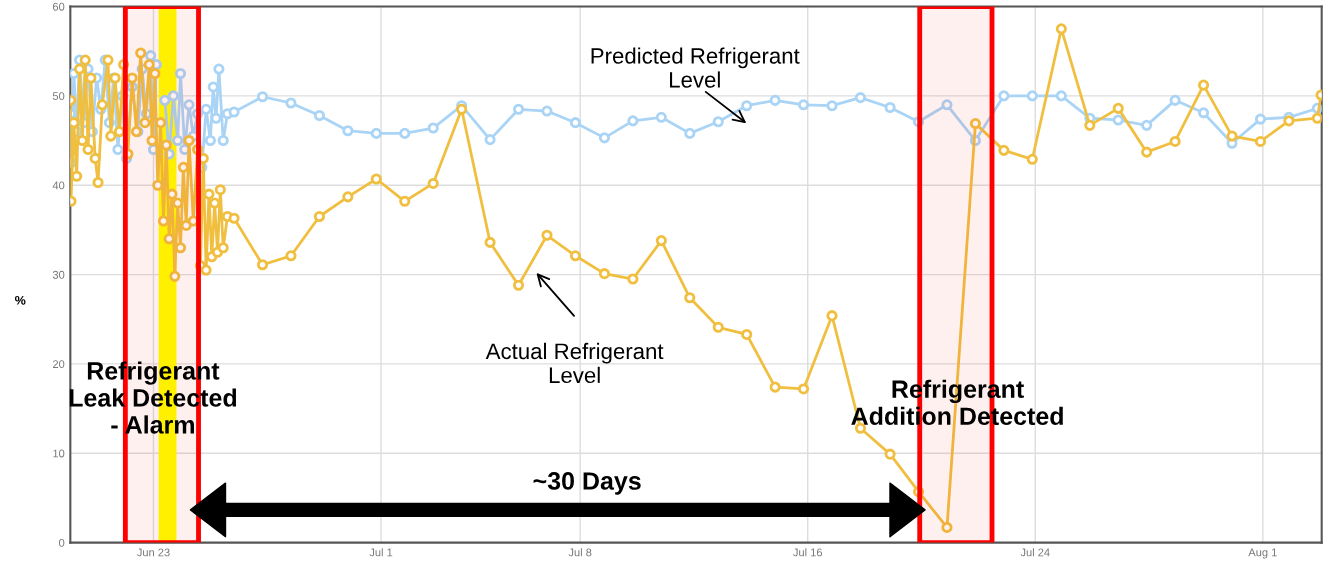 The height and width of the screenshot is (567, 1327). Describe the element at coordinates (58, 185) in the screenshot. I see `y-tick-label: 40` at that location.